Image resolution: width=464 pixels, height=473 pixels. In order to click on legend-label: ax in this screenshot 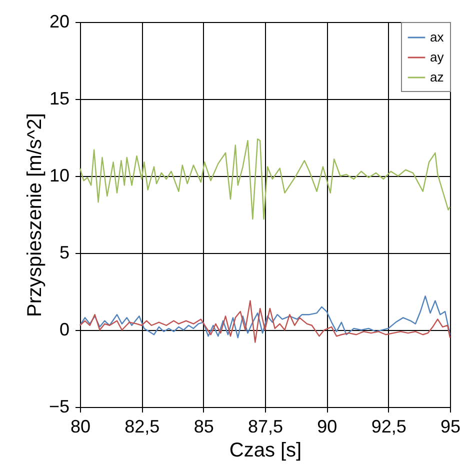, I will do `click(437, 37)`.